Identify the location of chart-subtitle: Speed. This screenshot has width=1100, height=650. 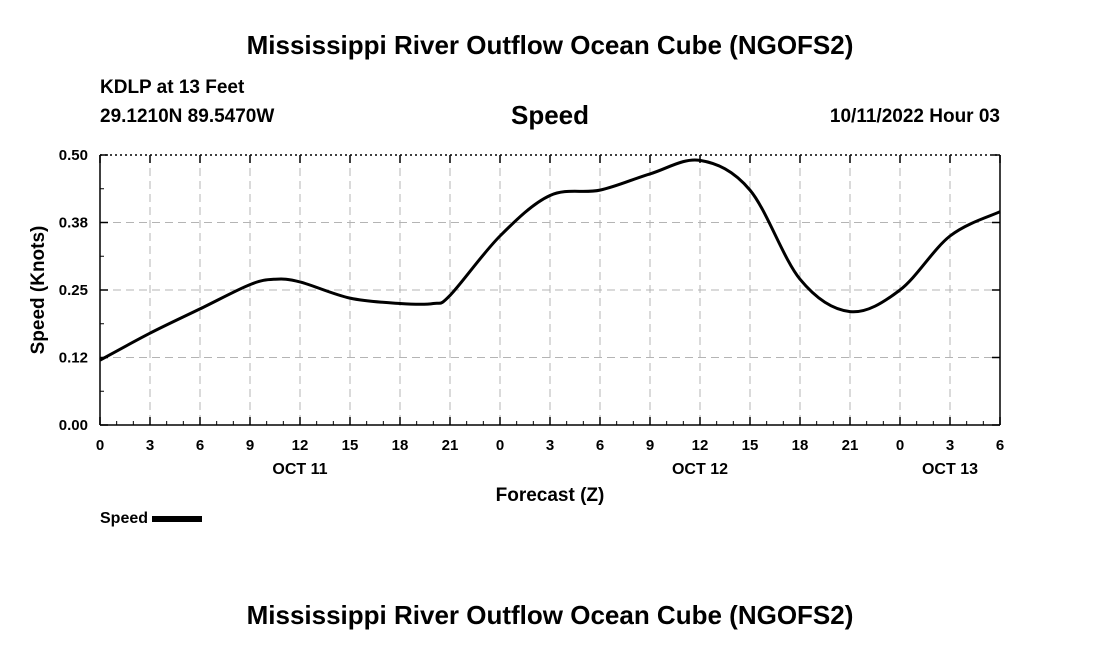
(550, 115).